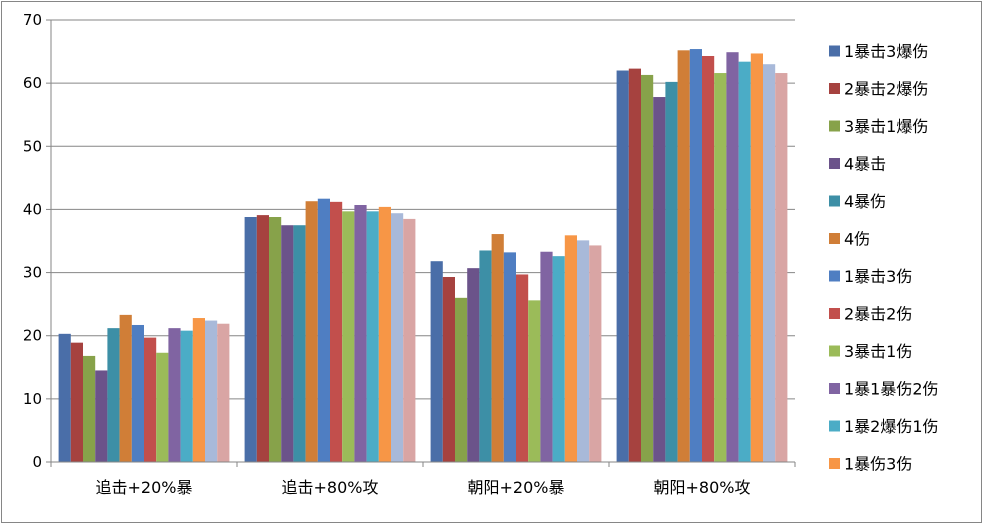 The image size is (983, 524). I want to click on y-tick-label: 10, so click(32, 399).